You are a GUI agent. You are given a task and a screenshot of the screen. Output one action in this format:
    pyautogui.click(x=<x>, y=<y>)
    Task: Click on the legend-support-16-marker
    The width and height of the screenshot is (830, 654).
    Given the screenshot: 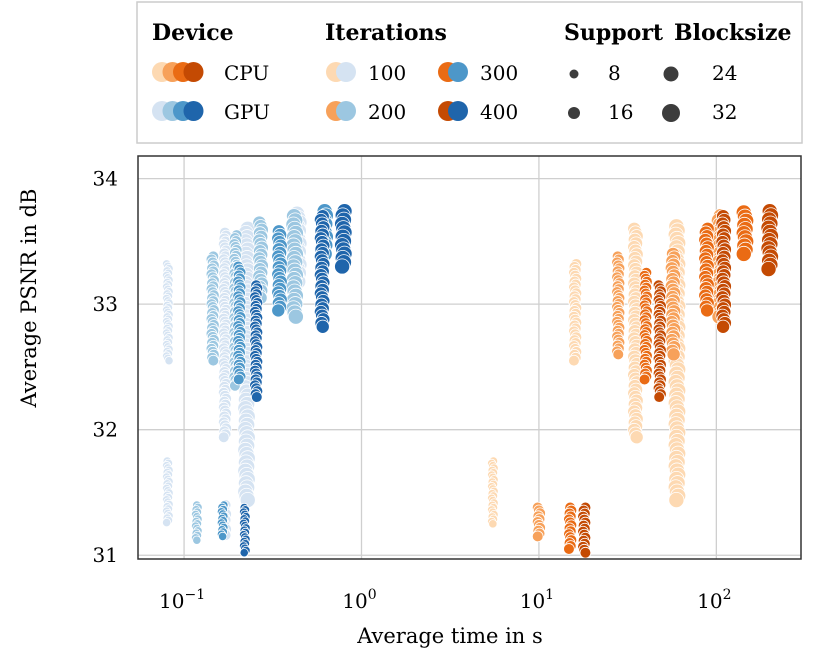 What is the action you would take?
    pyautogui.click(x=574, y=113)
    